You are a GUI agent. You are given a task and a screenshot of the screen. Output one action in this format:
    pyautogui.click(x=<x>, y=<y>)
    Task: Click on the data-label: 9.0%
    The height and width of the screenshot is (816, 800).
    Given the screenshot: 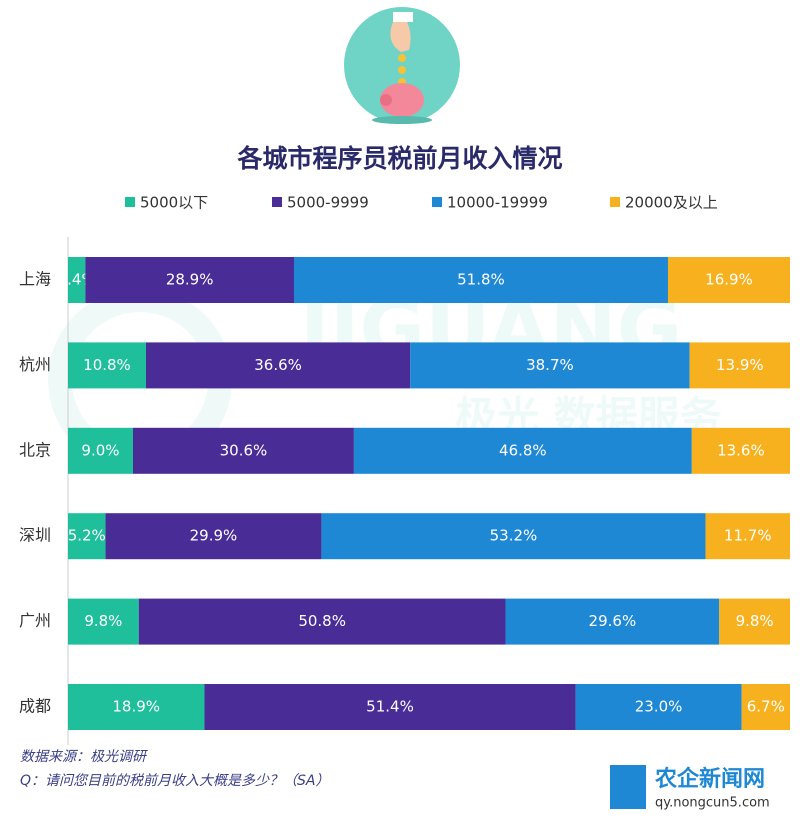 What is the action you would take?
    pyautogui.click(x=100, y=450)
    